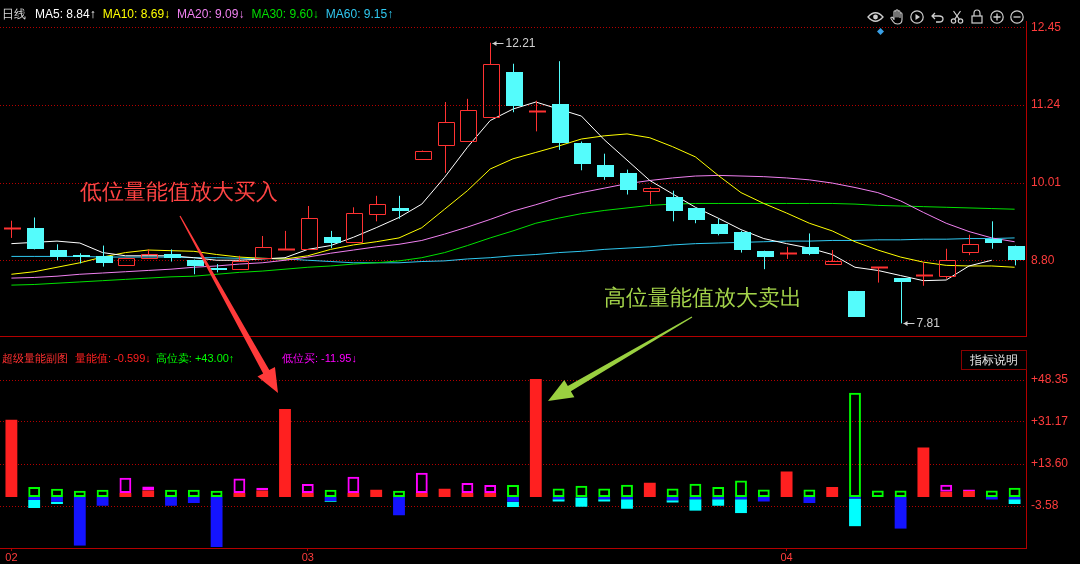  I want to click on y-tick-label: +48.35, so click(1050, 379).